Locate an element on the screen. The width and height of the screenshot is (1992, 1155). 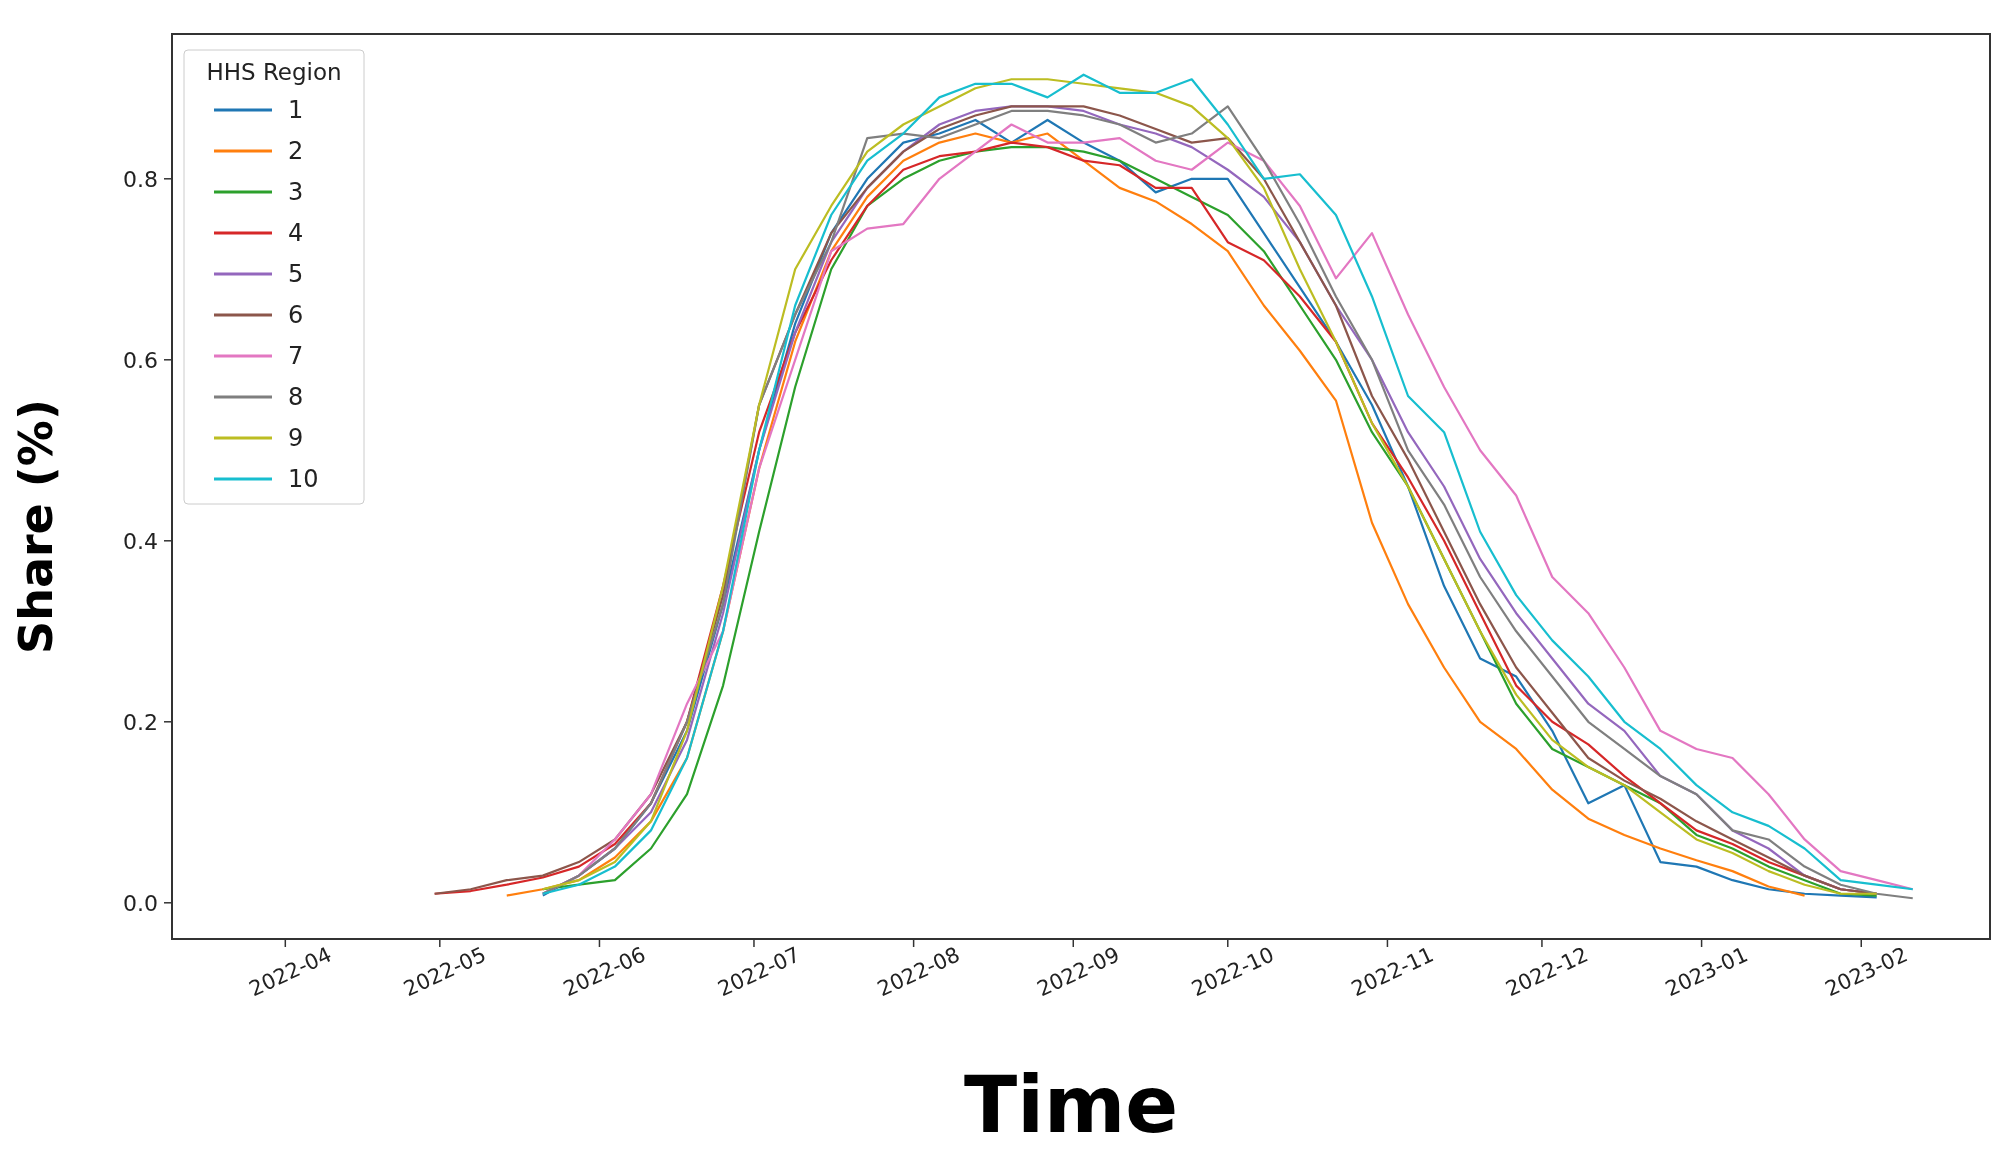
y-tick-label: 0.0 is located at coordinates (140, 903).